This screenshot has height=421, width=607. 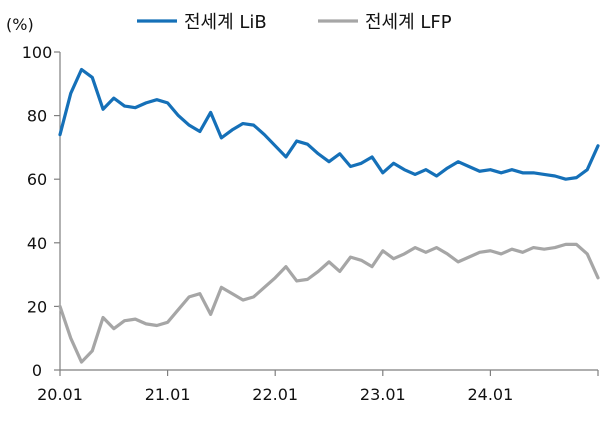 What do you see at coordinates (225, 22) in the screenshot?
I see `legend-label: 전세계 LiB` at bounding box center [225, 22].